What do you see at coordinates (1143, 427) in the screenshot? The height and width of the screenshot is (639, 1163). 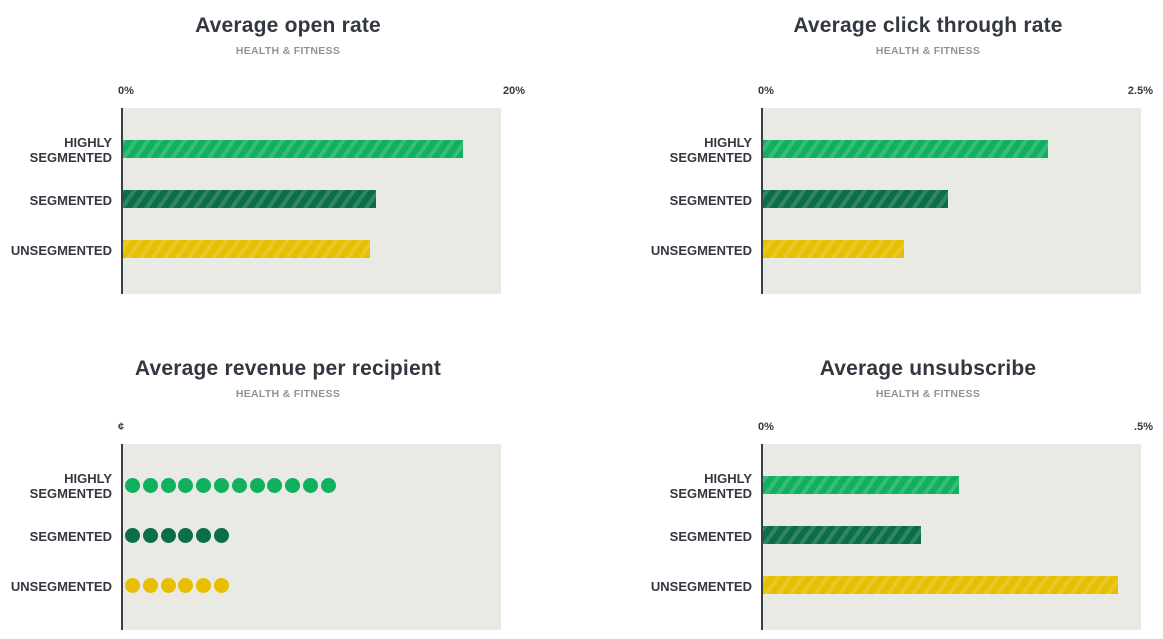 I see `axis-tick-label: .5%` at bounding box center [1143, 427].